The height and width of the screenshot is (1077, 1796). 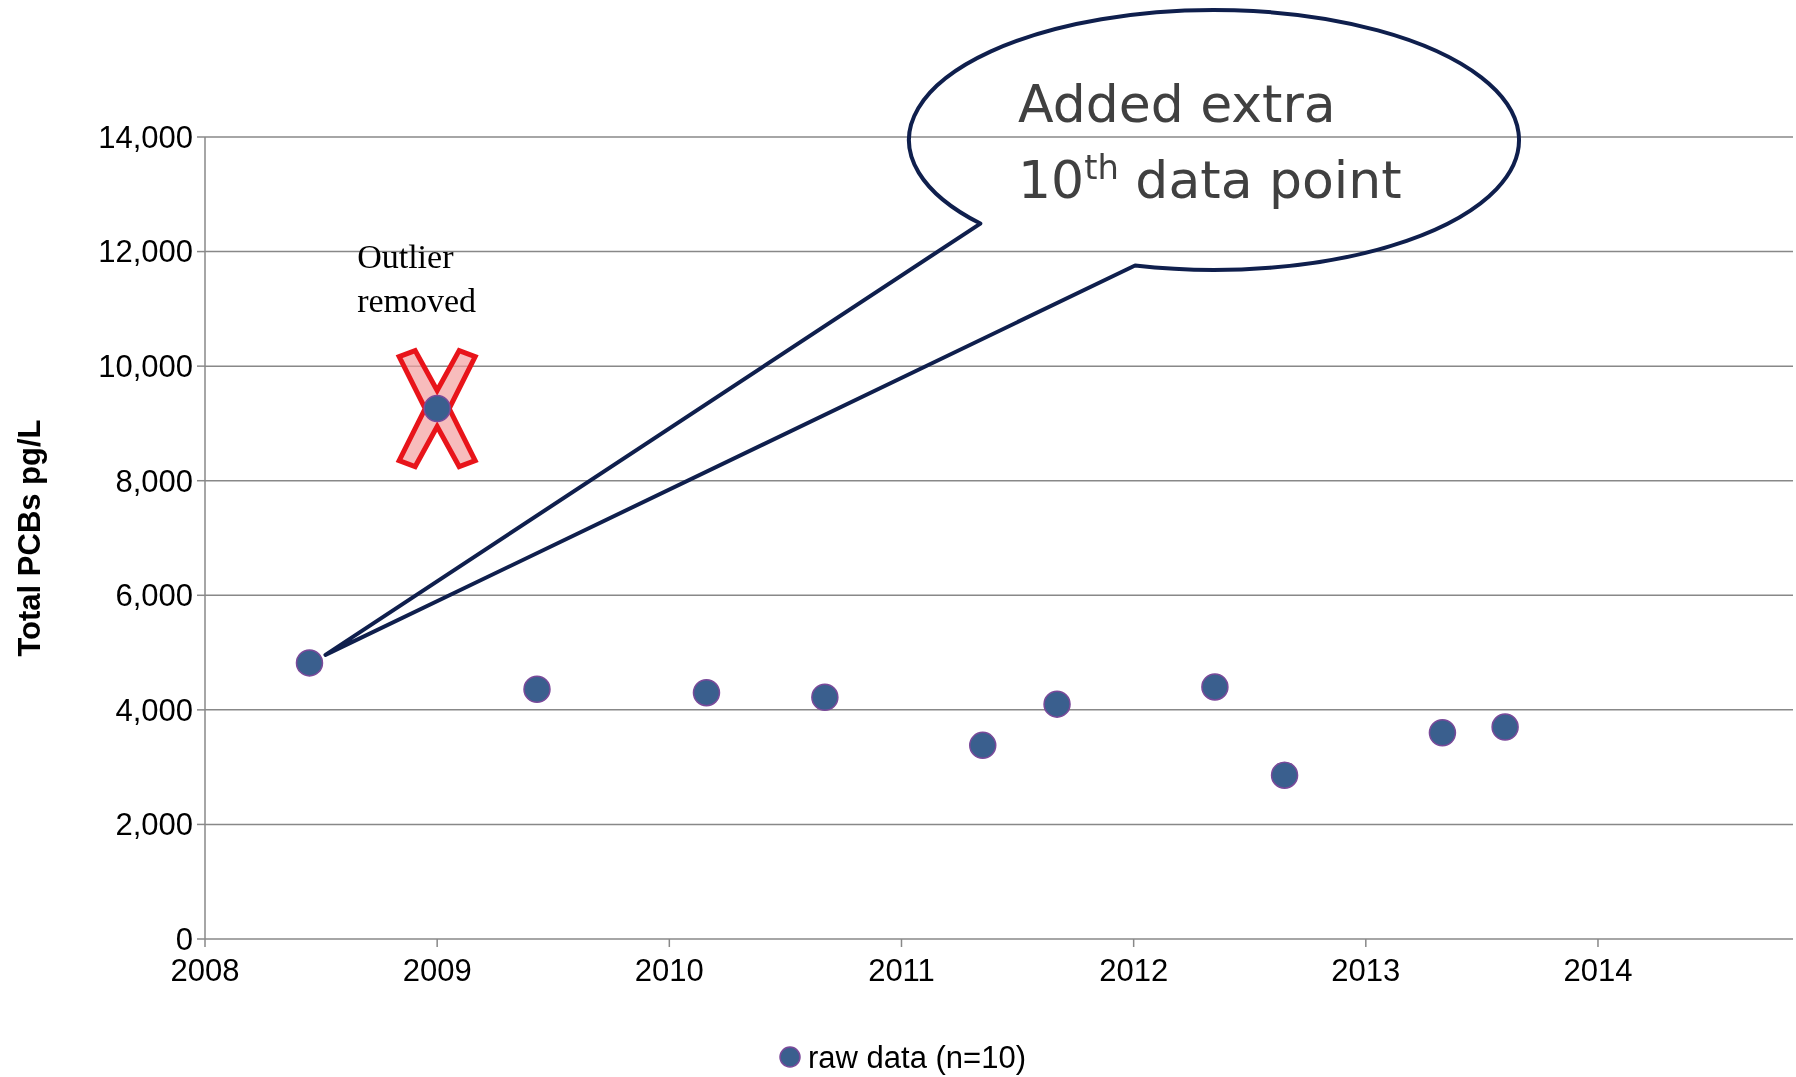 What do you see at coordinates (154, 710) in the screenshot?
I see `y-tick-label: 4,000` at bounding box center [154, 710].